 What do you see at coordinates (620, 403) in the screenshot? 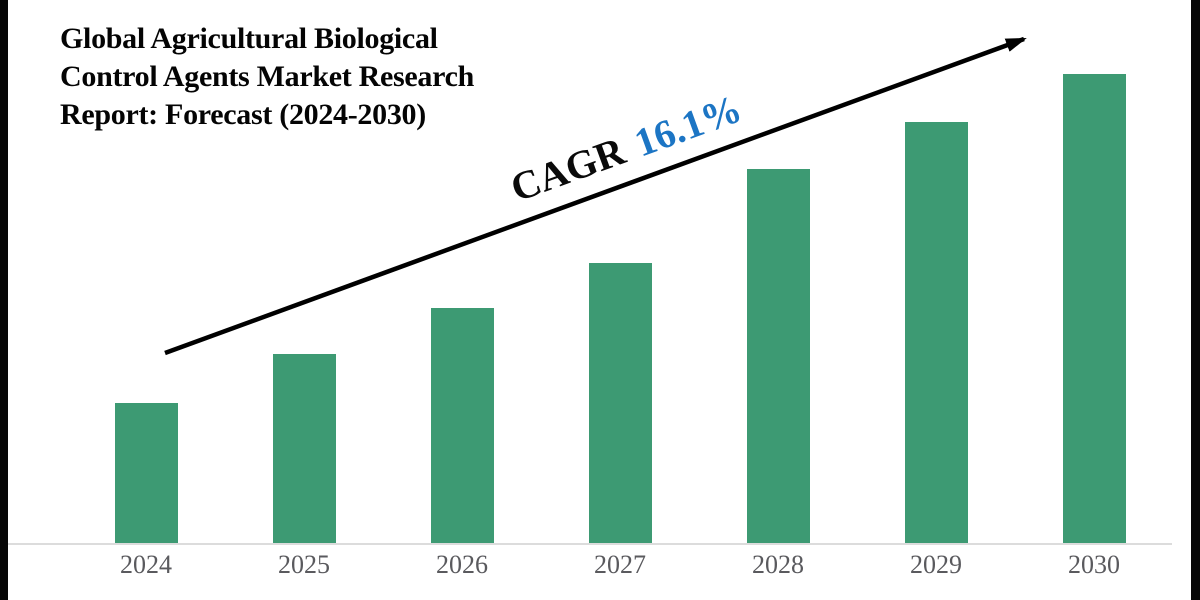
I see `bar-2027` at bounding box center [620, 403].